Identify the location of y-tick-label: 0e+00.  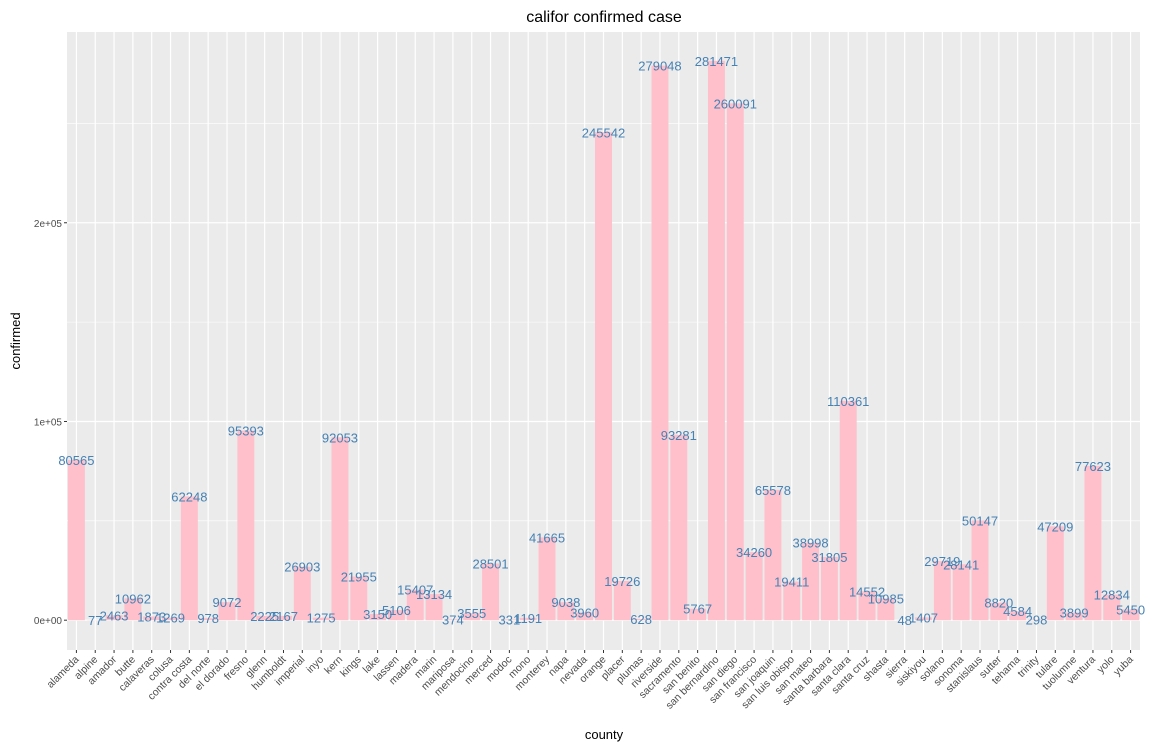
(48, 621).